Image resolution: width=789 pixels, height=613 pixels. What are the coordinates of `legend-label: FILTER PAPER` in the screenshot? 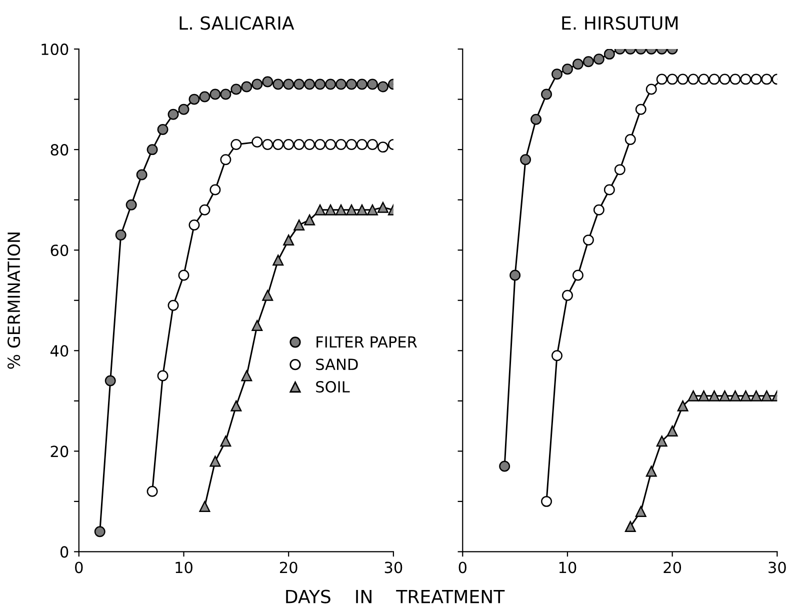 It's located at (366, 342).